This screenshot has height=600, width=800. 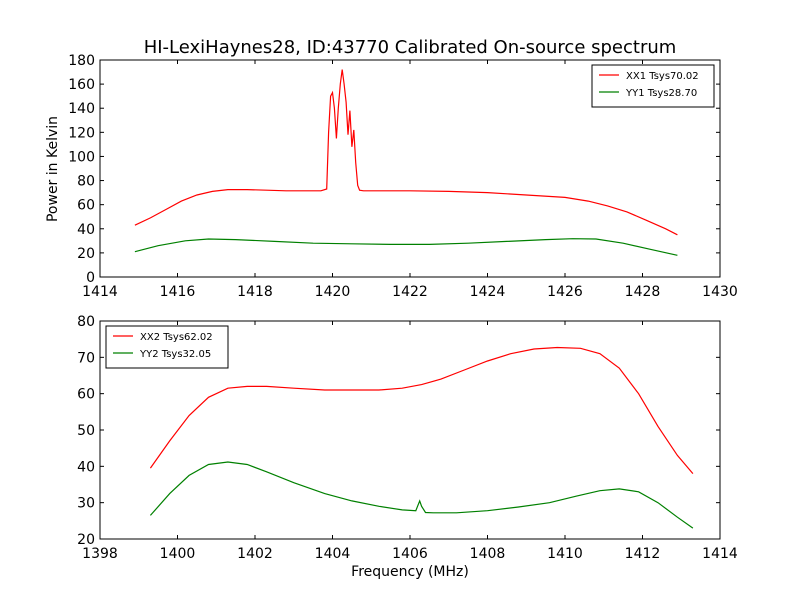 I want to click on x-tick-label: 1416, so click(x=178, y=292).